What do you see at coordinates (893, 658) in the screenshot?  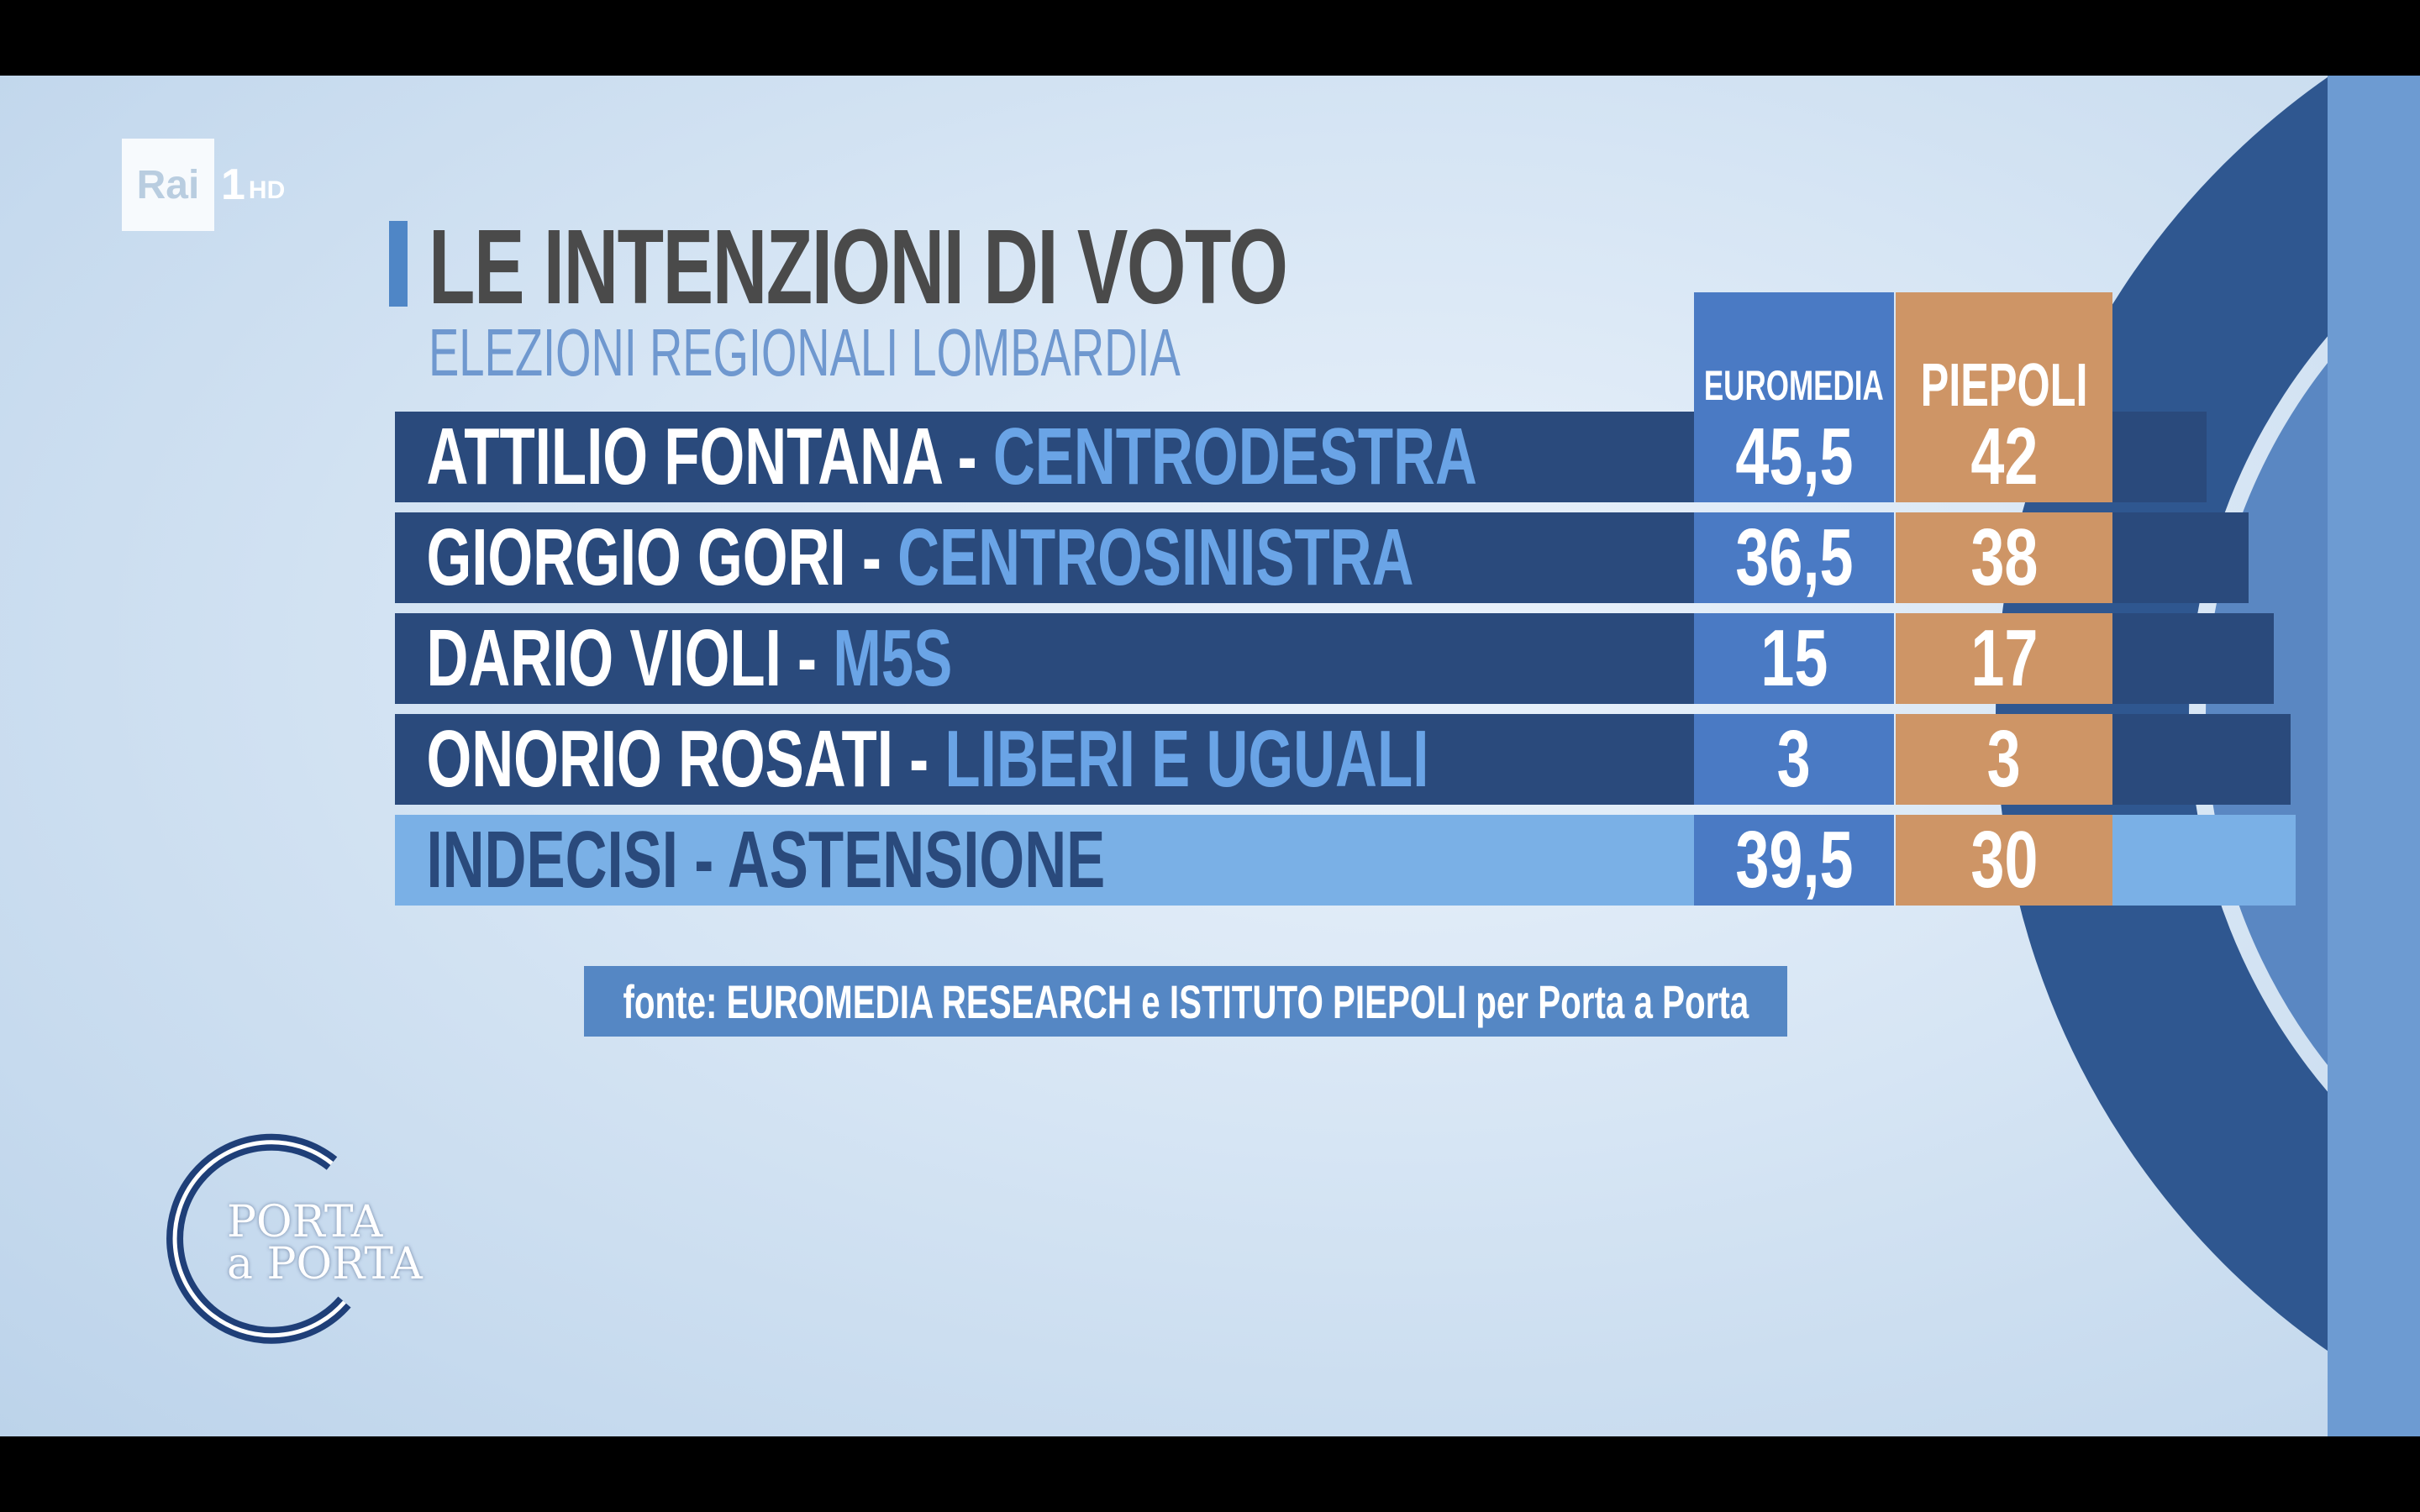 I see `party-name: M5S` at bounding box center [893, 658].